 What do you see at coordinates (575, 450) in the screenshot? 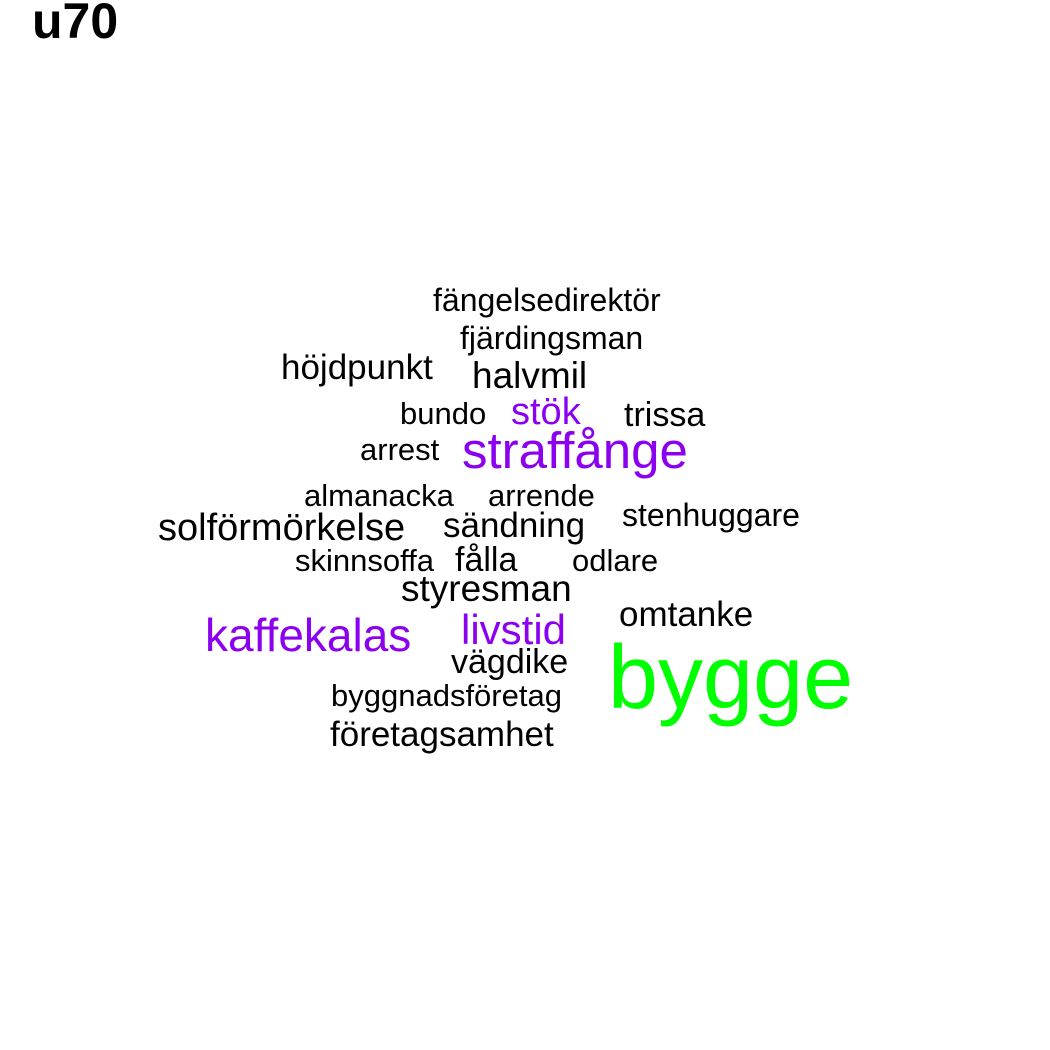
I see `word-9: straffånge` at bounding box center [575, 450].